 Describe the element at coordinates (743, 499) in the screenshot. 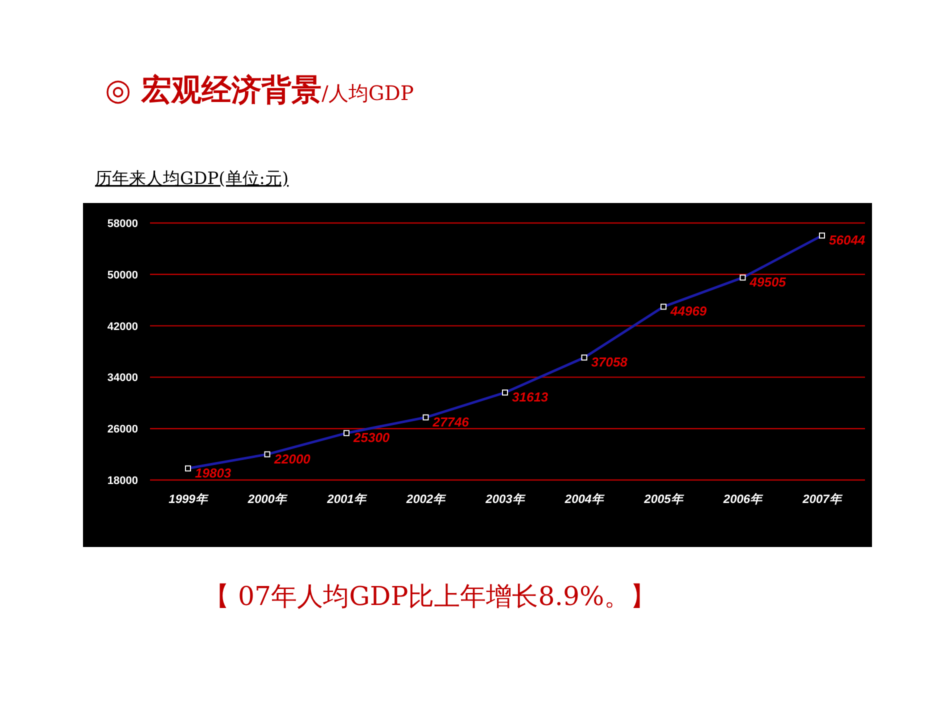

I see `x-tick-label: 2006年` at that location.